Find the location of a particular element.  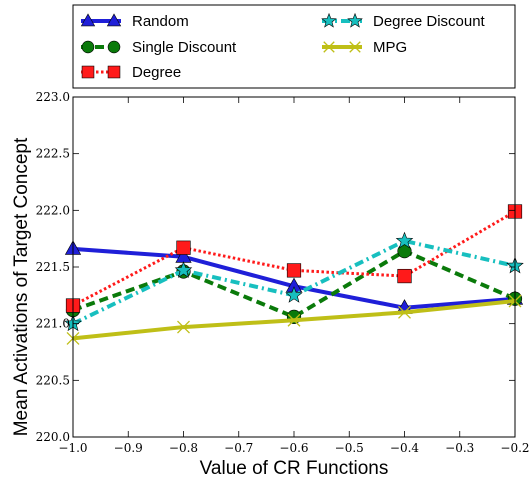

legend-item-degree-discount: Degree Discount is located at coordinates (403, 21).